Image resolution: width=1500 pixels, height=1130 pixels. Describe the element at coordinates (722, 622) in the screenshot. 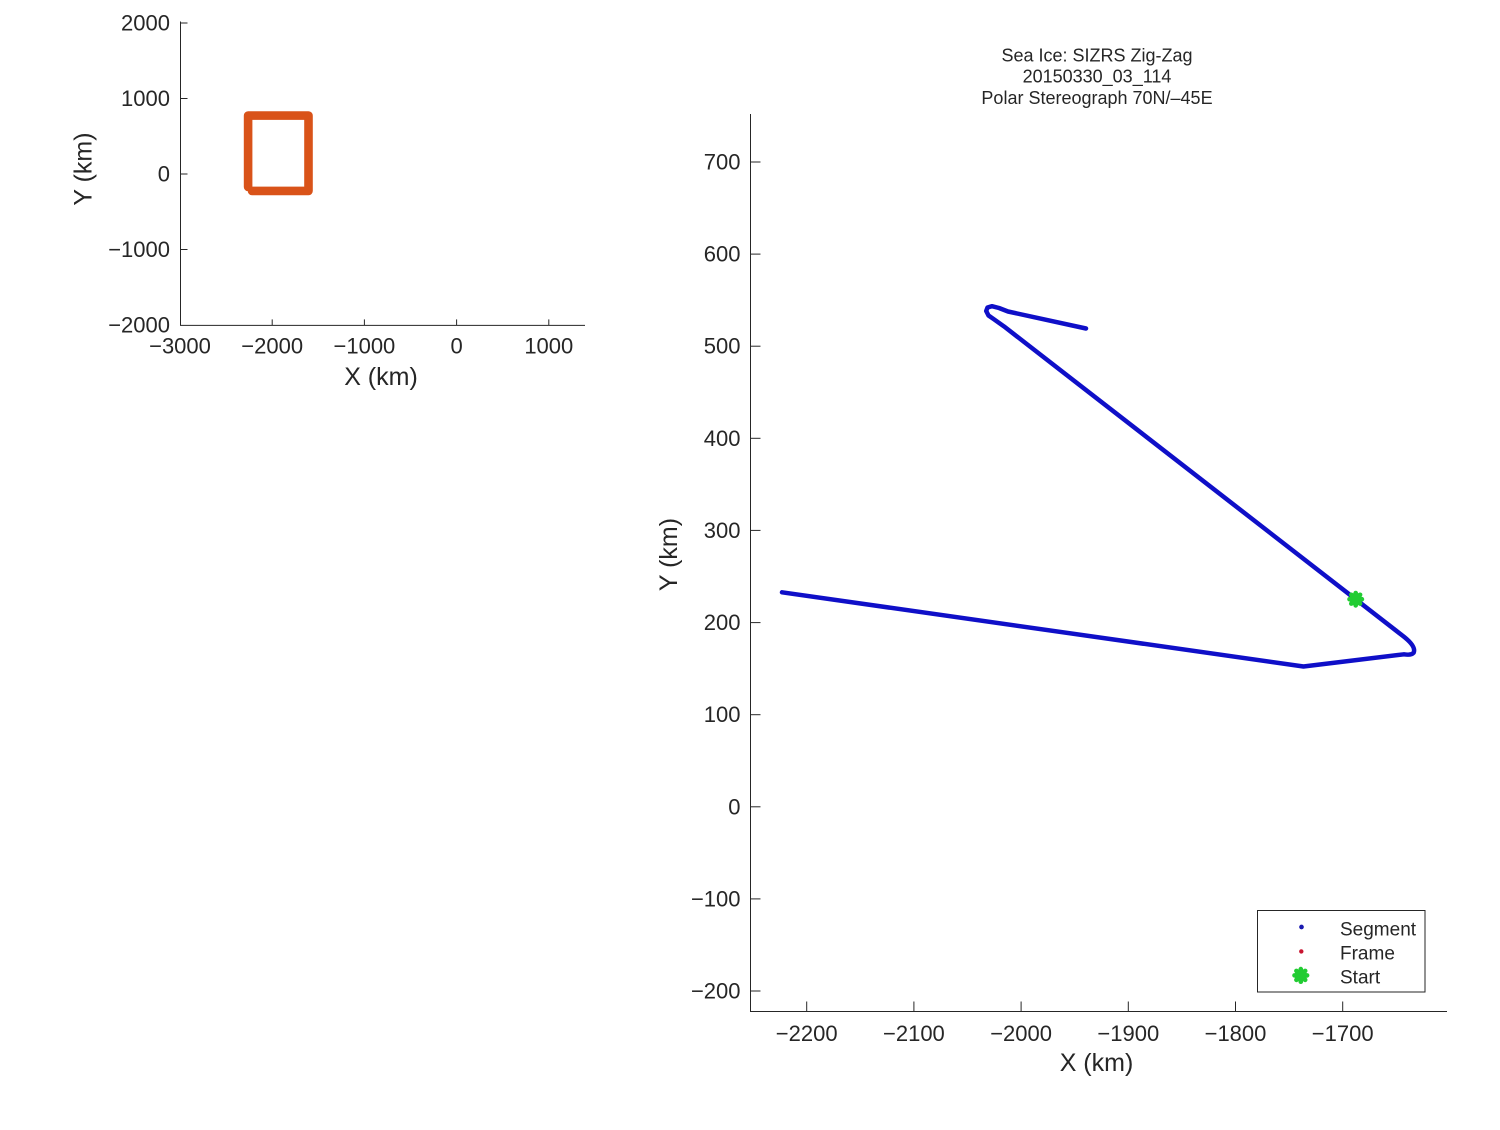

I see `svg-text: 200` at that location.